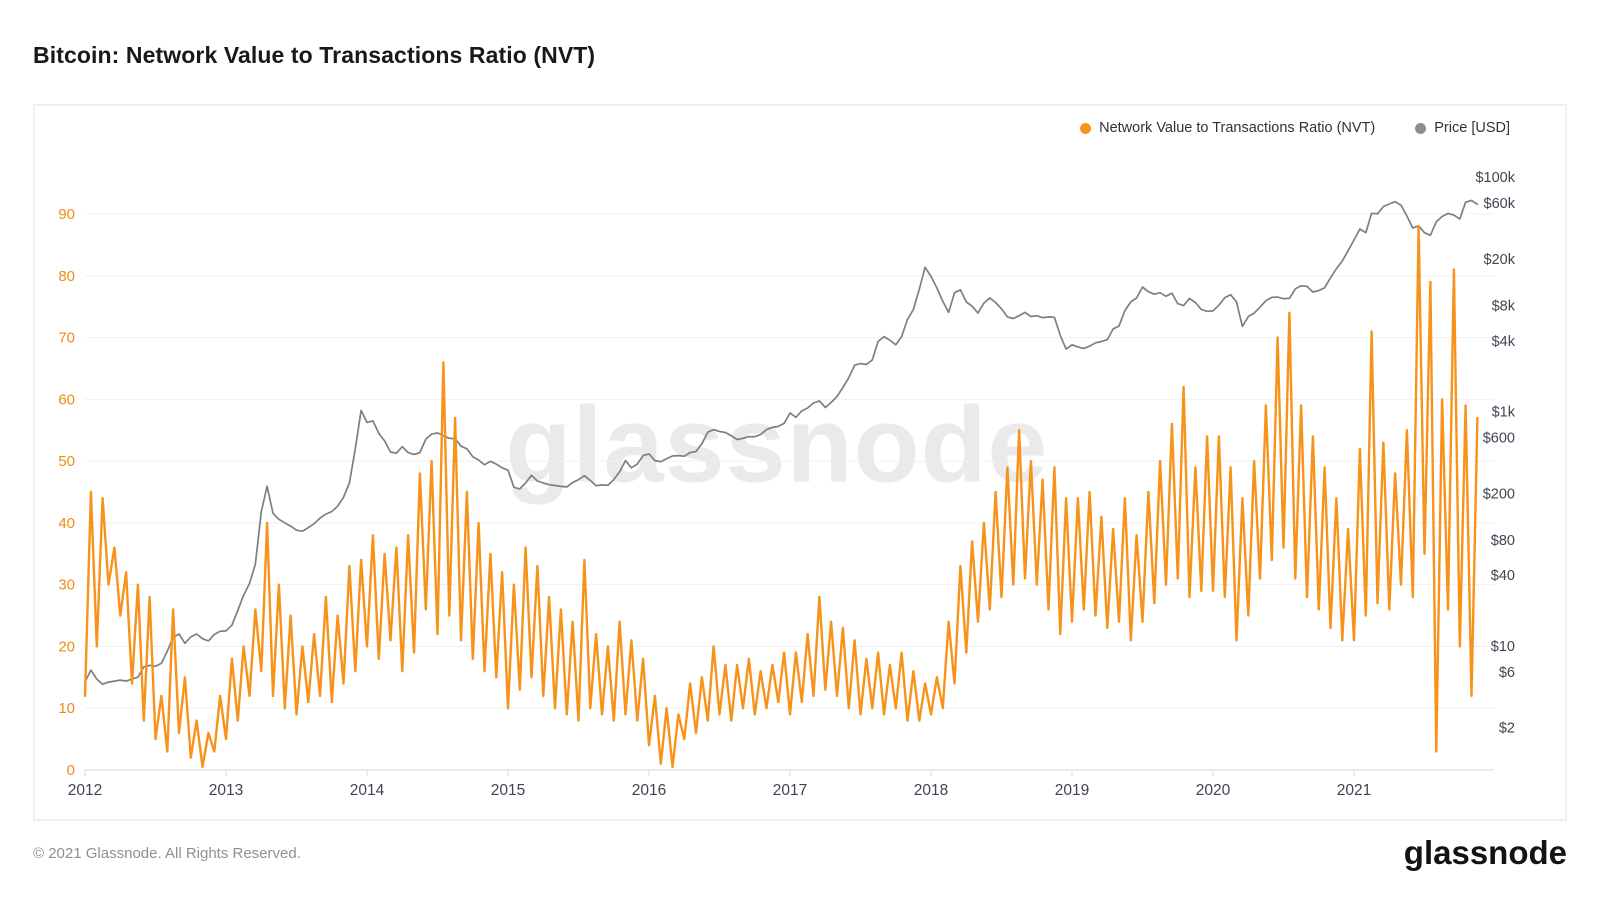  I want to click on svg-text: $200, so click(1499, 494).